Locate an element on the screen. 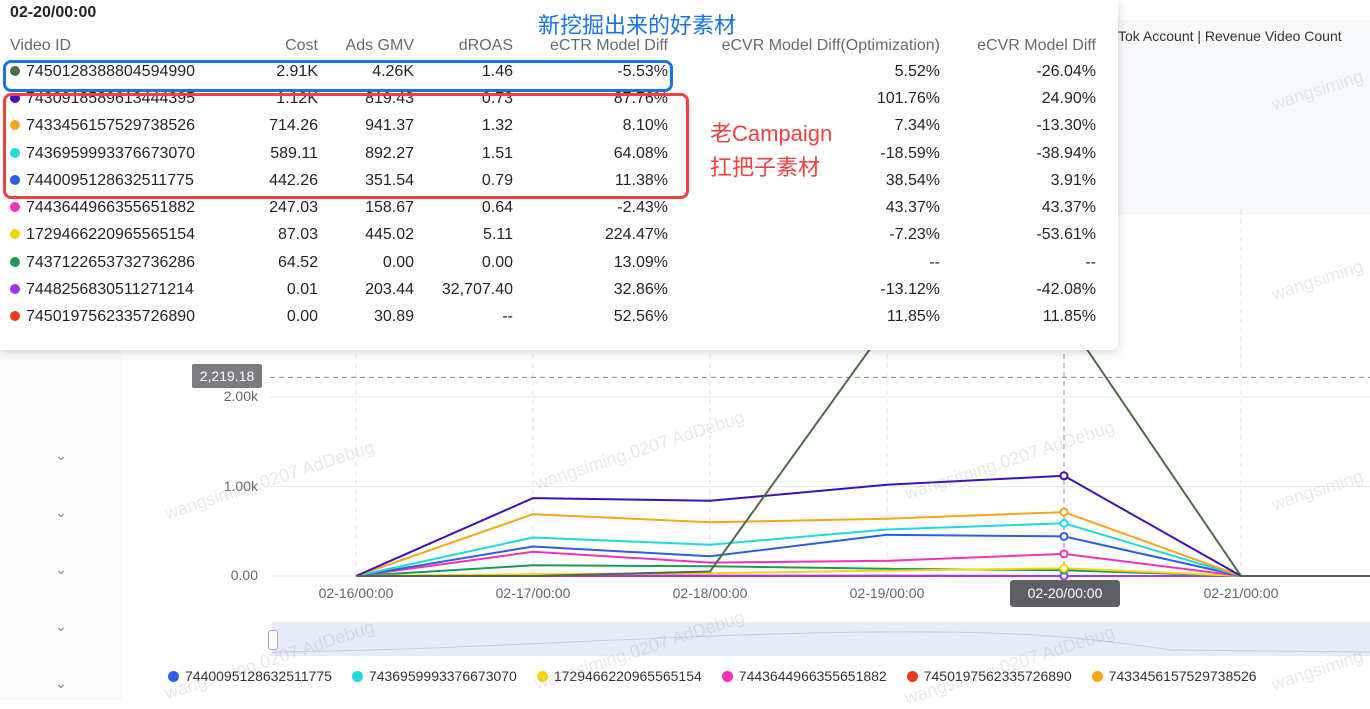 This screenshot has width=1370, height=709. ecvr-cell: -13.30% is located at coordinates (1018, 126).